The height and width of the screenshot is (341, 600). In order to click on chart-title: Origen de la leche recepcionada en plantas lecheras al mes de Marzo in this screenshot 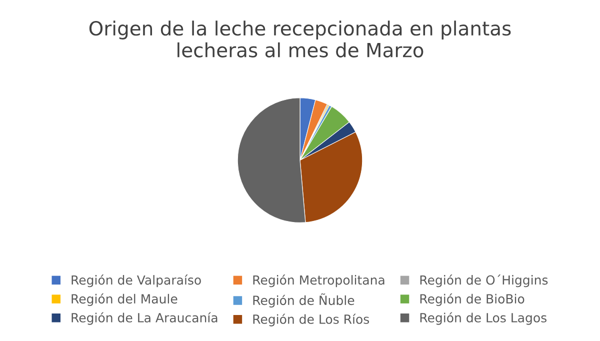, I will do `click(300, 39)`.